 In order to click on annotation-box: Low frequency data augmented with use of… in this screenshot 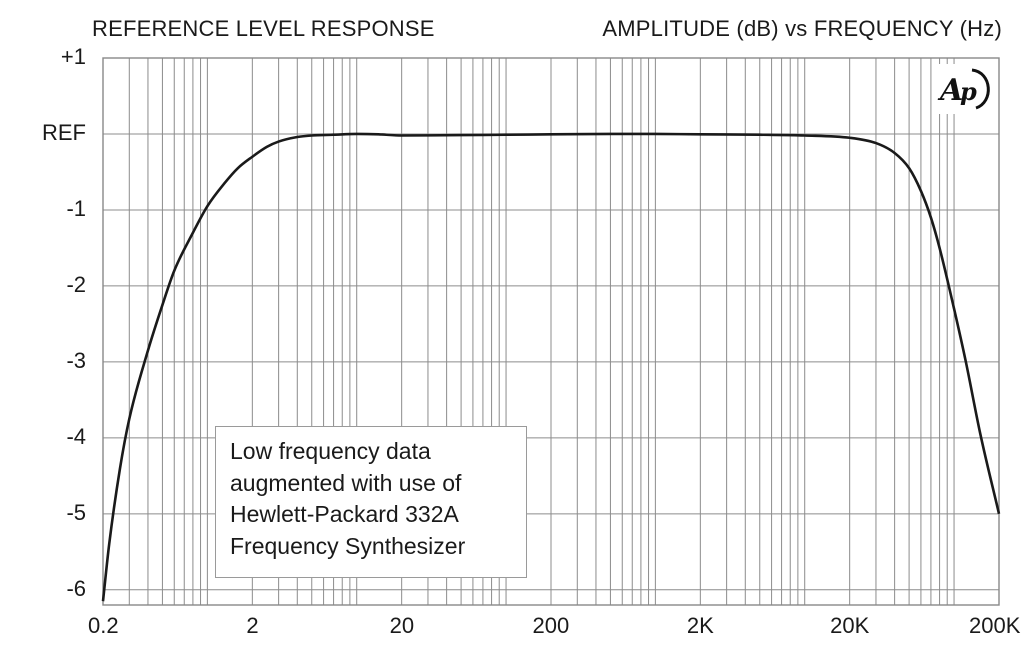, I will do `click(371, 502)`.